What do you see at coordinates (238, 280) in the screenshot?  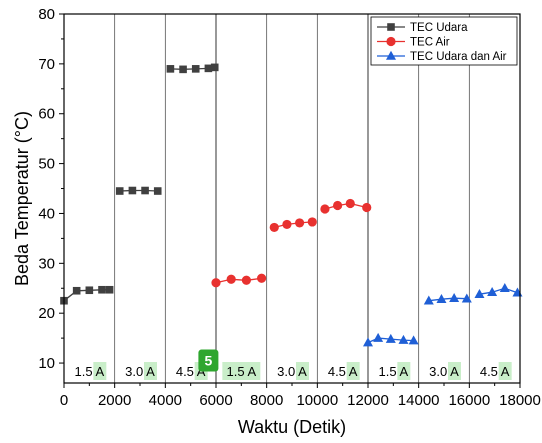 I see `series-1-segment-0-line` at bounding box center [238, 280].